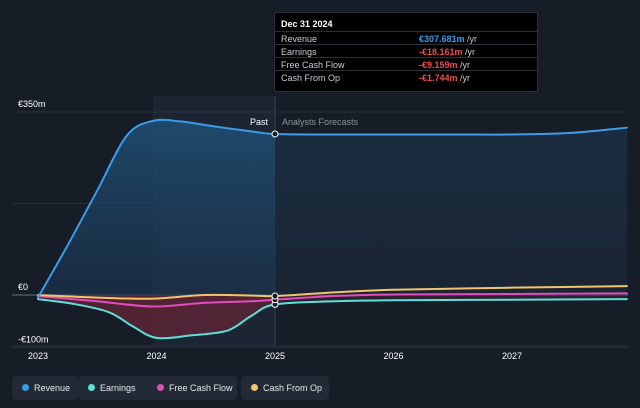  What do you see at coordinates (259, 122) in the screenshot?
I see `past-label: Past` at bounding box center [259, 122].